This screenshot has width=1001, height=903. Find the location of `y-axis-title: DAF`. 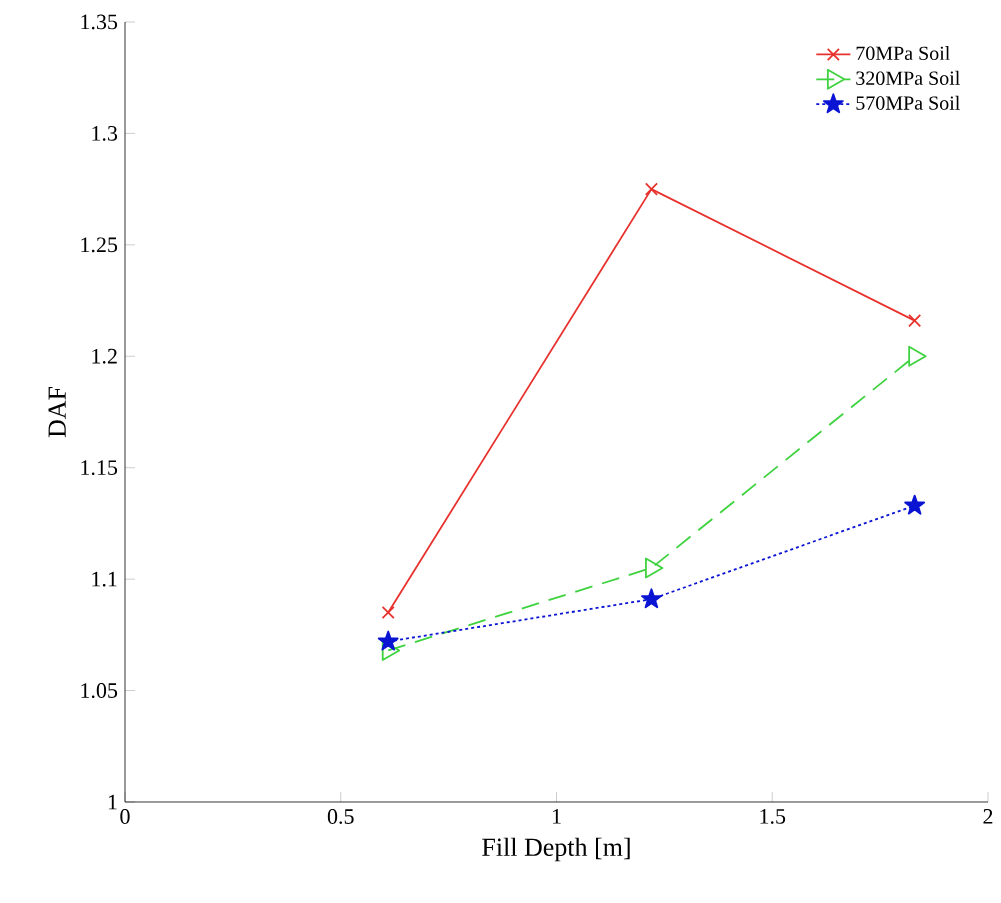

y-axis-title: DAF is located at coordinates (57, 412).